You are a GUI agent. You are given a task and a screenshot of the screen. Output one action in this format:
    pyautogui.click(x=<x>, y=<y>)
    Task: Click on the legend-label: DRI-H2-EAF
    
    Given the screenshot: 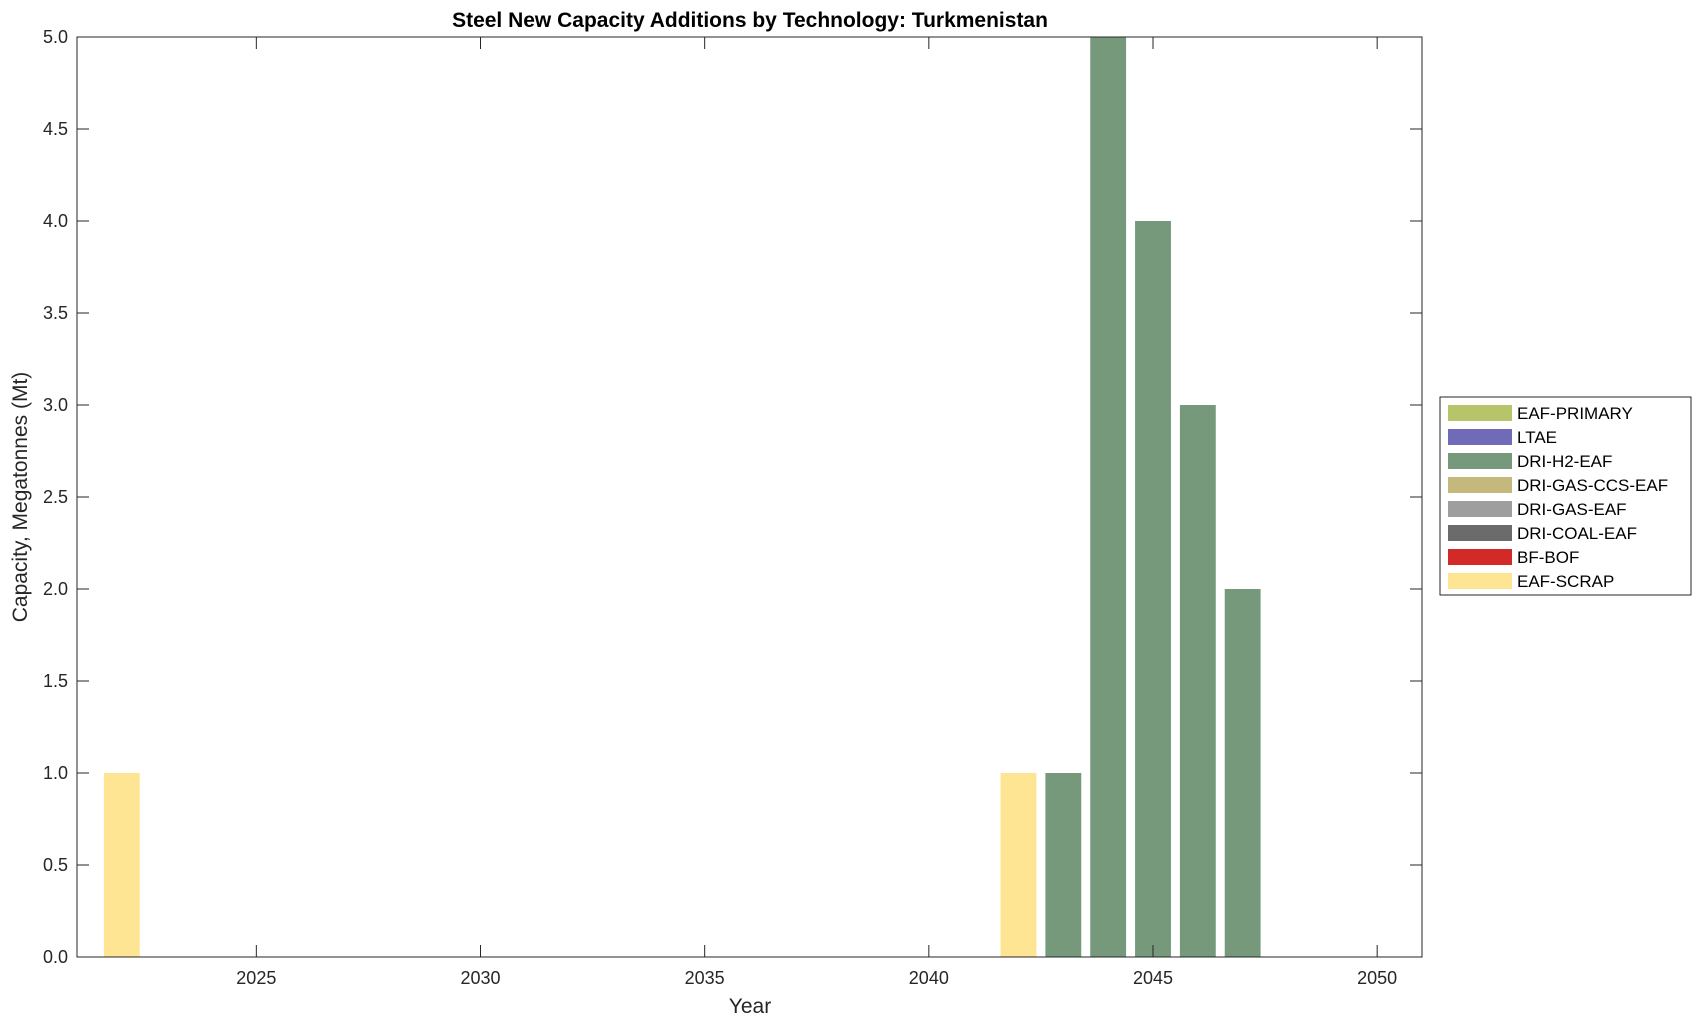 What is the action you would take?
    pyautogui.click(x=1564, y=461)
    